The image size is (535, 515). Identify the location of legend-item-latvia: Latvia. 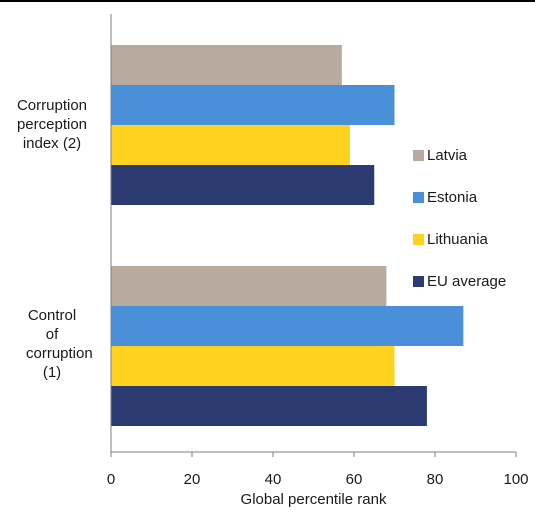
(459, 155).